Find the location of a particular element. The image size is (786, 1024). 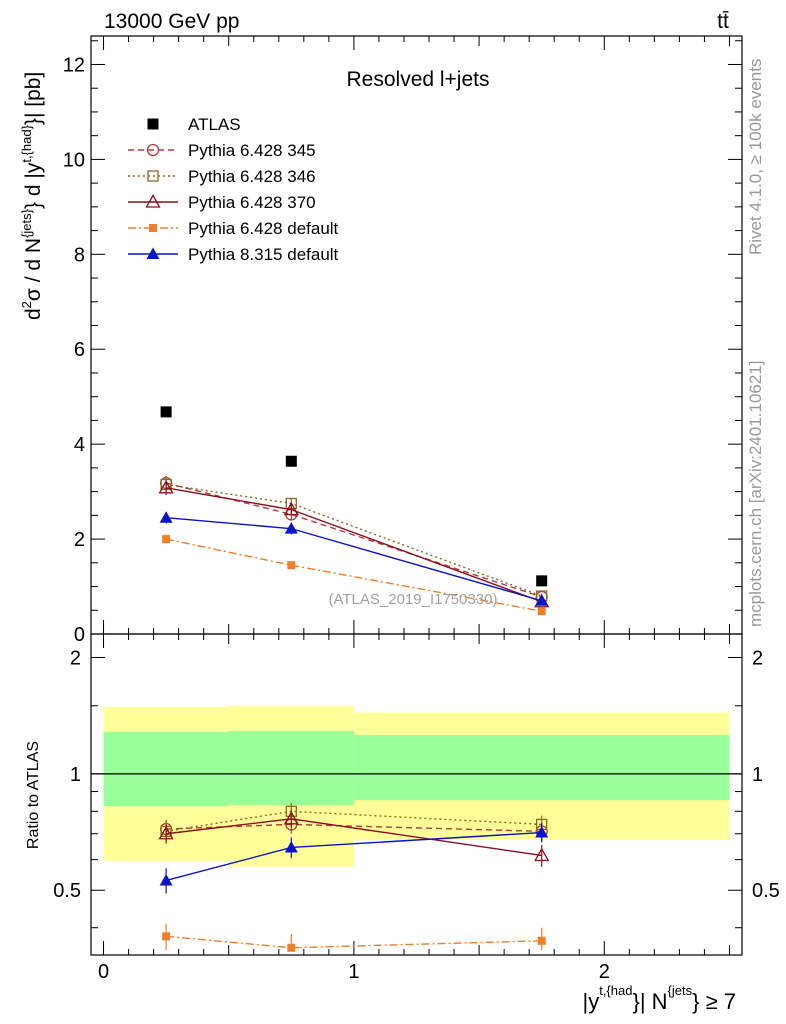

ylabel-part-sigma: σ / d N is located at coordinates (33, 269).